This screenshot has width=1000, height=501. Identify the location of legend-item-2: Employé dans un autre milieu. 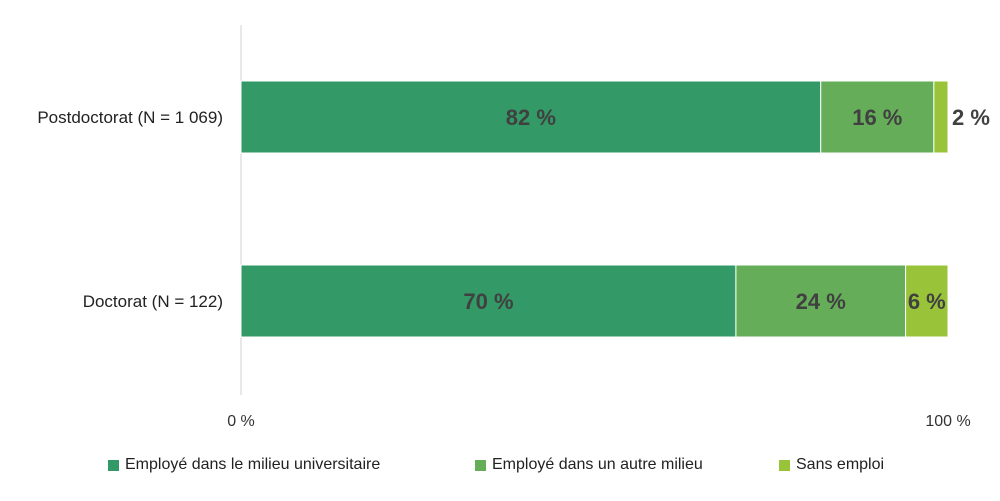
(589, 465).